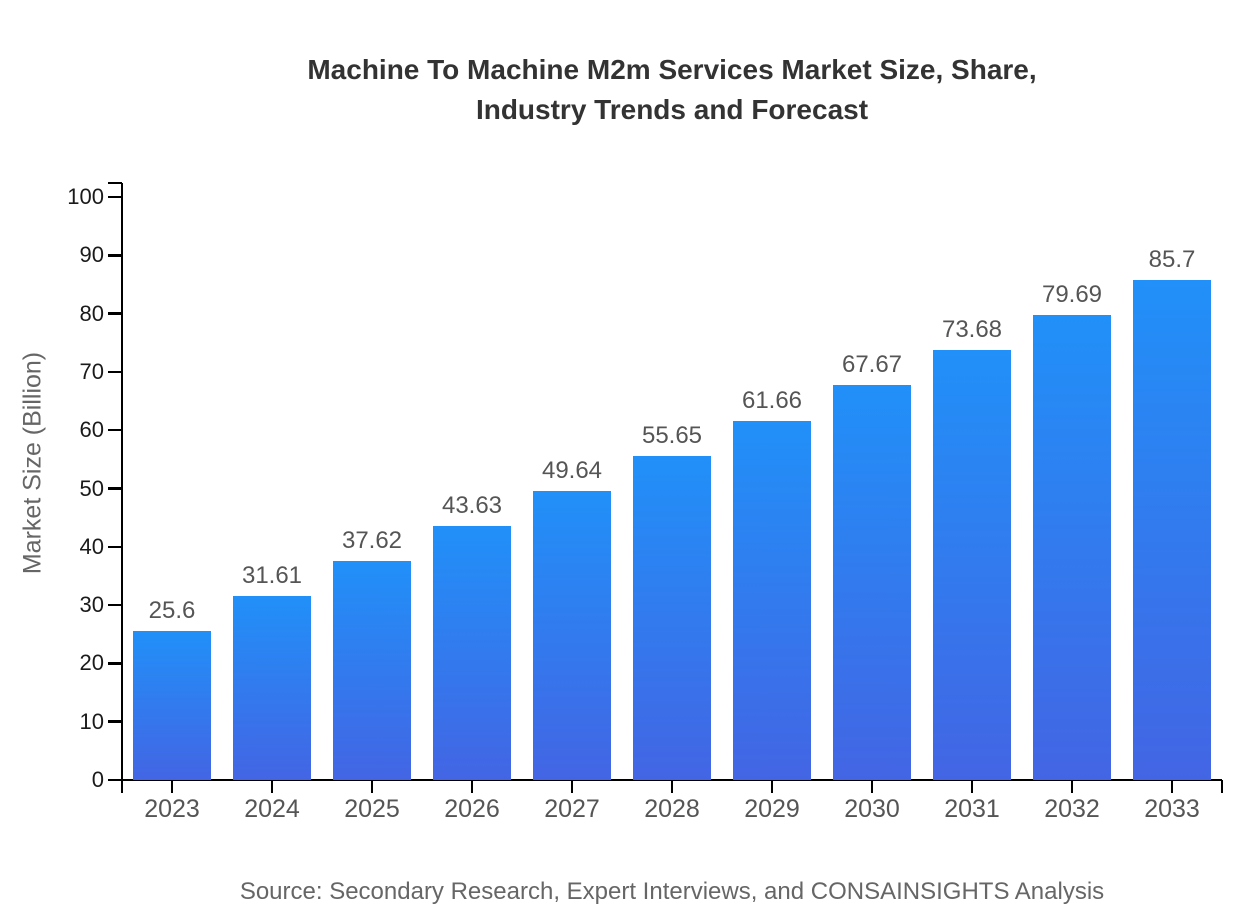 The width and height of the screenshot is (1260, 920). I want to click on x-axis-tick-label: 2027, so click(572, 809).